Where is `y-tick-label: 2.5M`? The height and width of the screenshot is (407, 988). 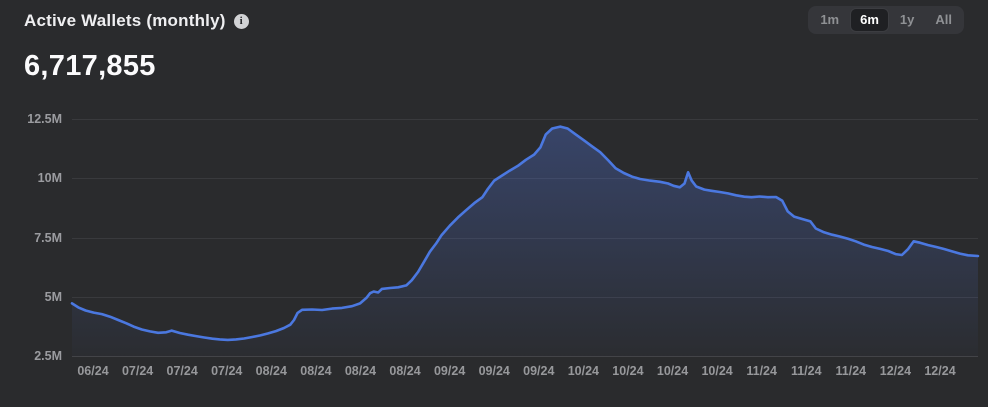 y-tick-label: 2.5M is located at coordinates (48, 356).